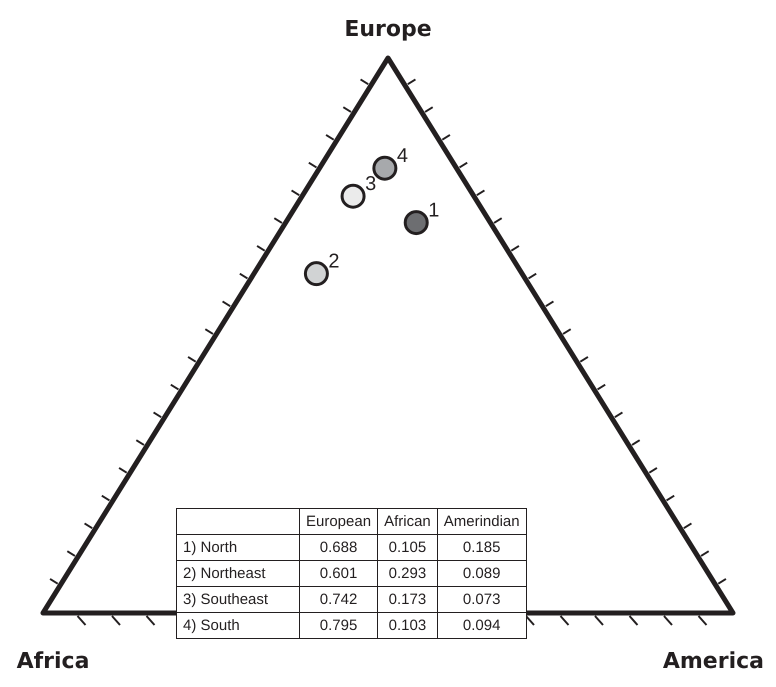  Describe the element at coordinates (481, 625) in the screenshot. I see `data-label: 0.094` at that location.